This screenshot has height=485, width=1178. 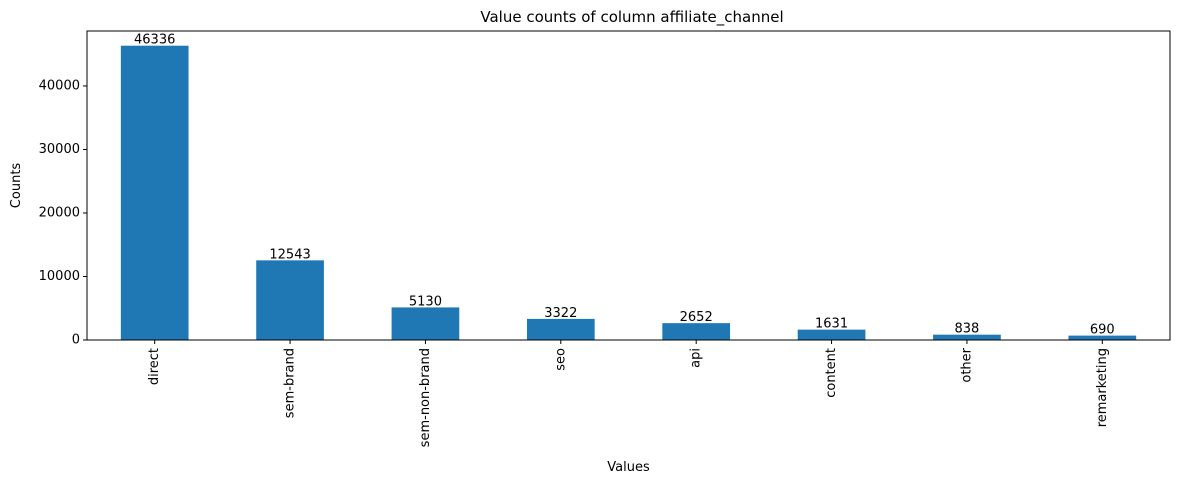 What do you see at coordinates (76, 340) in the screenshot?
I see `y-tick-label-0: 0` at bounding box center [76, 340].